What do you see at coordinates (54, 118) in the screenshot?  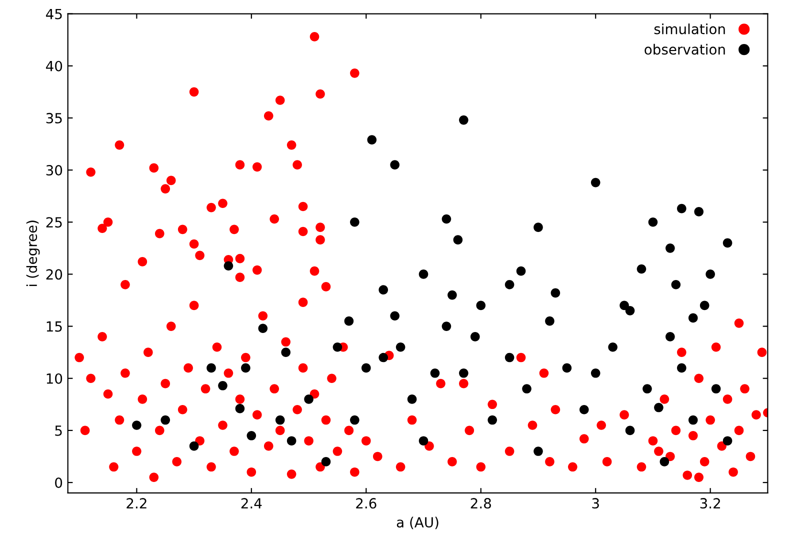 I see `y-tick-label: 35` at bounding box center [54, 118].